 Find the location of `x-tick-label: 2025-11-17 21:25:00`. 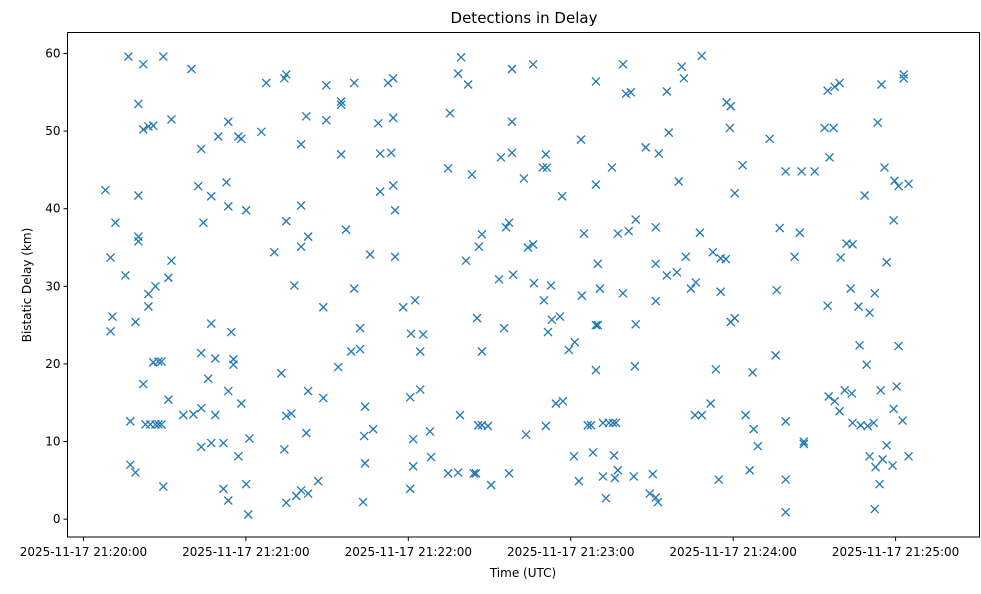

x-tick-label: 2025-11-17 21:25:00 is located at coordinates (895, 552).